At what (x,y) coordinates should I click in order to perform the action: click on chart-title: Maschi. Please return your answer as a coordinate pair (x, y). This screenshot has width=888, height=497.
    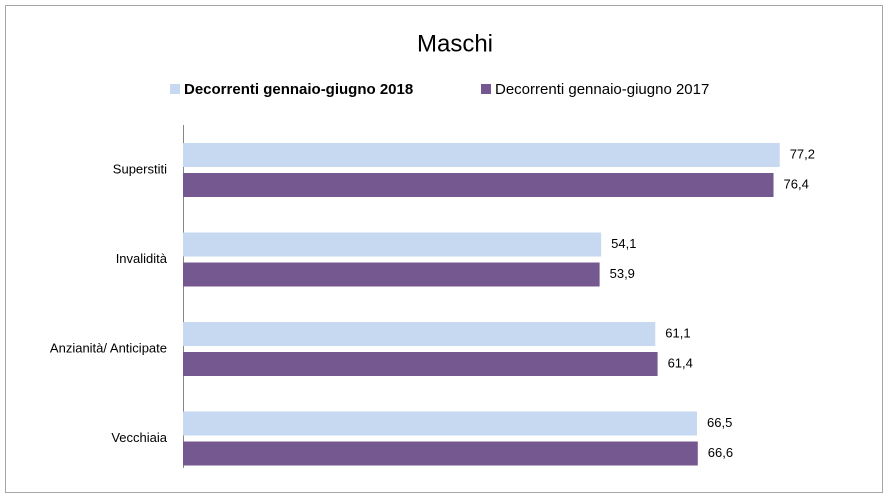
    Looking at the image, I should click on (455, 43).